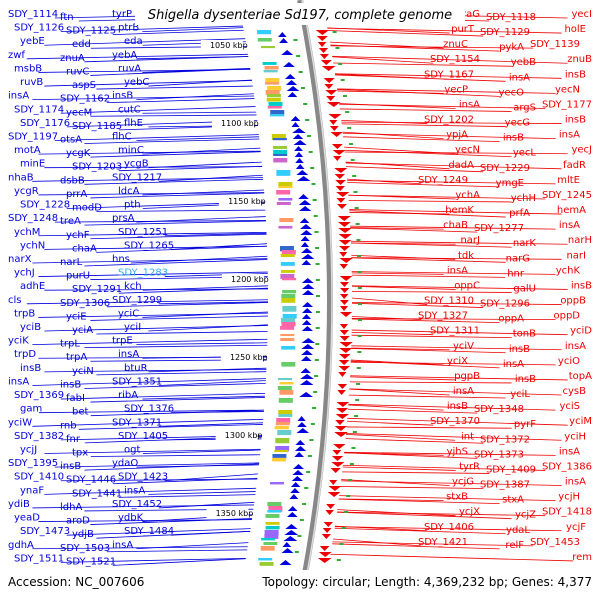  What do you see at coordinates (428, 276) in the screenshot?
I see `leader-line-hnr` at bounding box center [428, 276].